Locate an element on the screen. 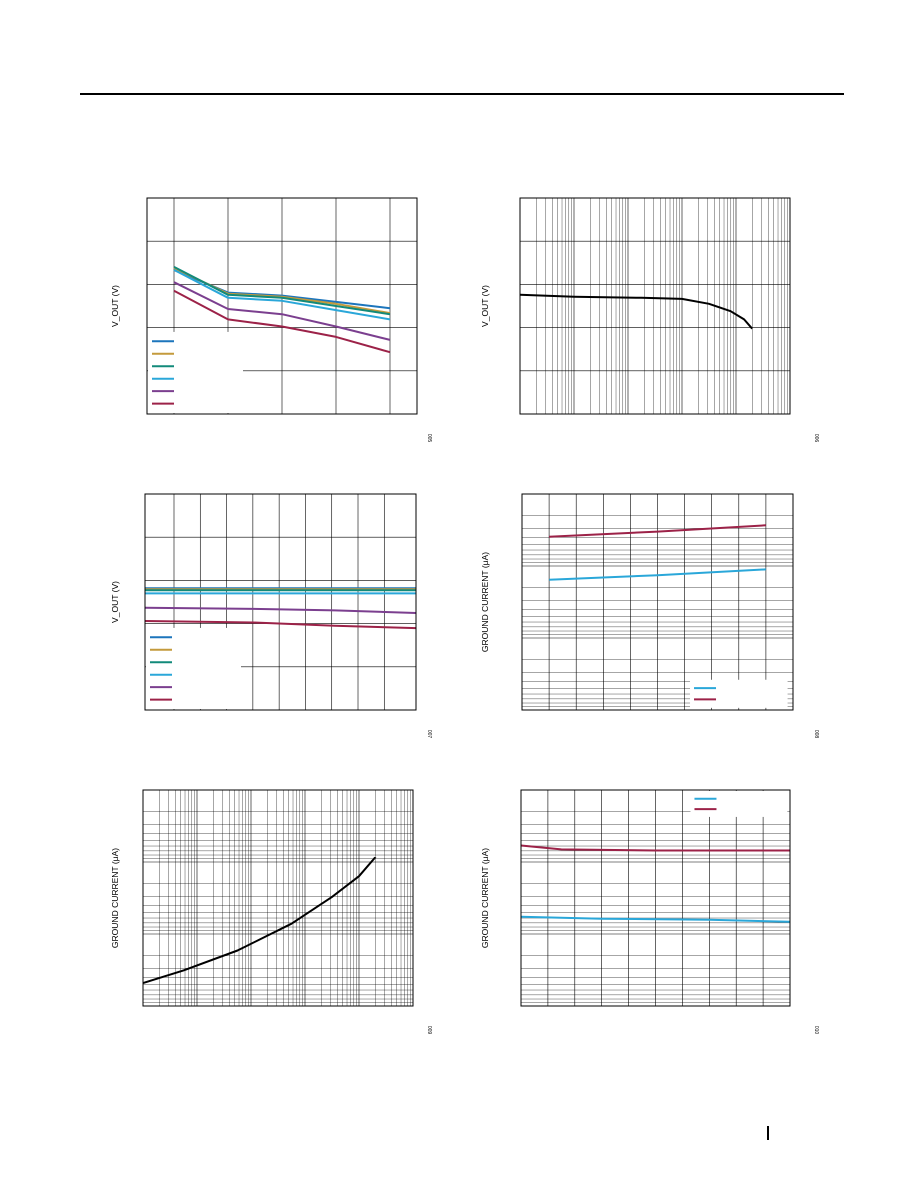  figure-id-label: 005 is located at coordinates (429, 438).